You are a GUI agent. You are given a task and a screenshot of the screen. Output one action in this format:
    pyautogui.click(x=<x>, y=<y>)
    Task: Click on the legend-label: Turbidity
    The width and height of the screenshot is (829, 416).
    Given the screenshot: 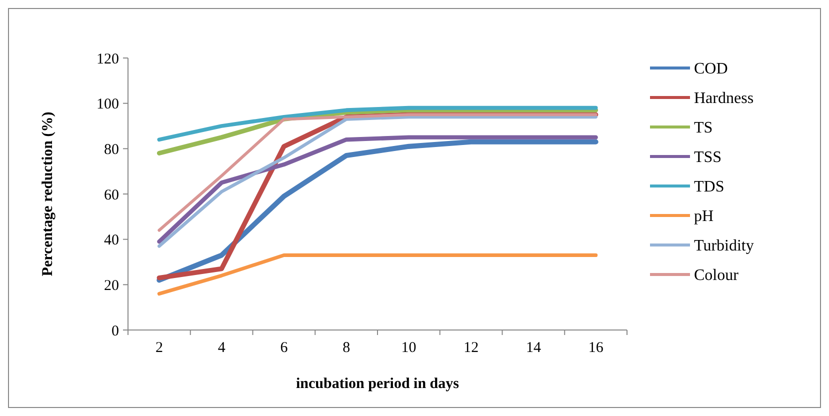 What is the action you would take?
    pyautogui.click(x=724, y=246)
    